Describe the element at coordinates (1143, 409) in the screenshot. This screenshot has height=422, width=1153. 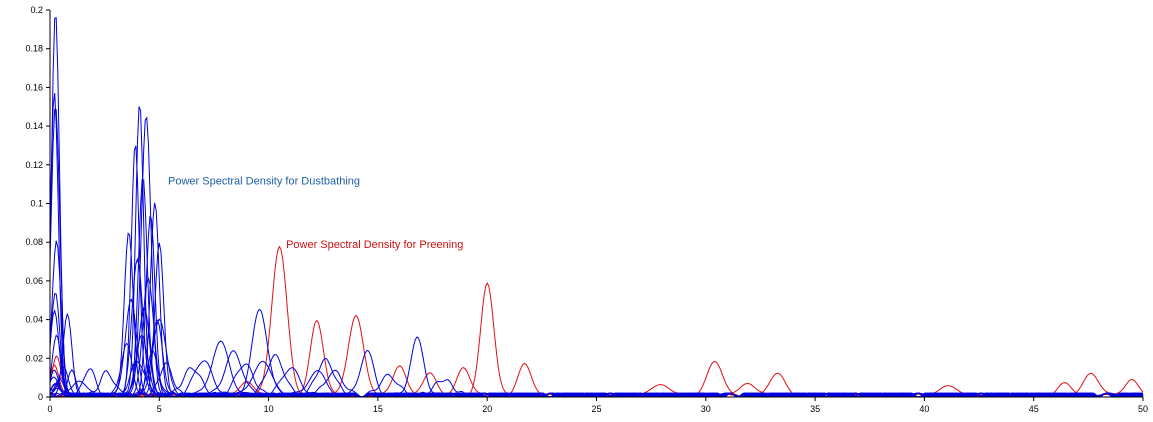
I see `x-tick-label: 50` at that location.